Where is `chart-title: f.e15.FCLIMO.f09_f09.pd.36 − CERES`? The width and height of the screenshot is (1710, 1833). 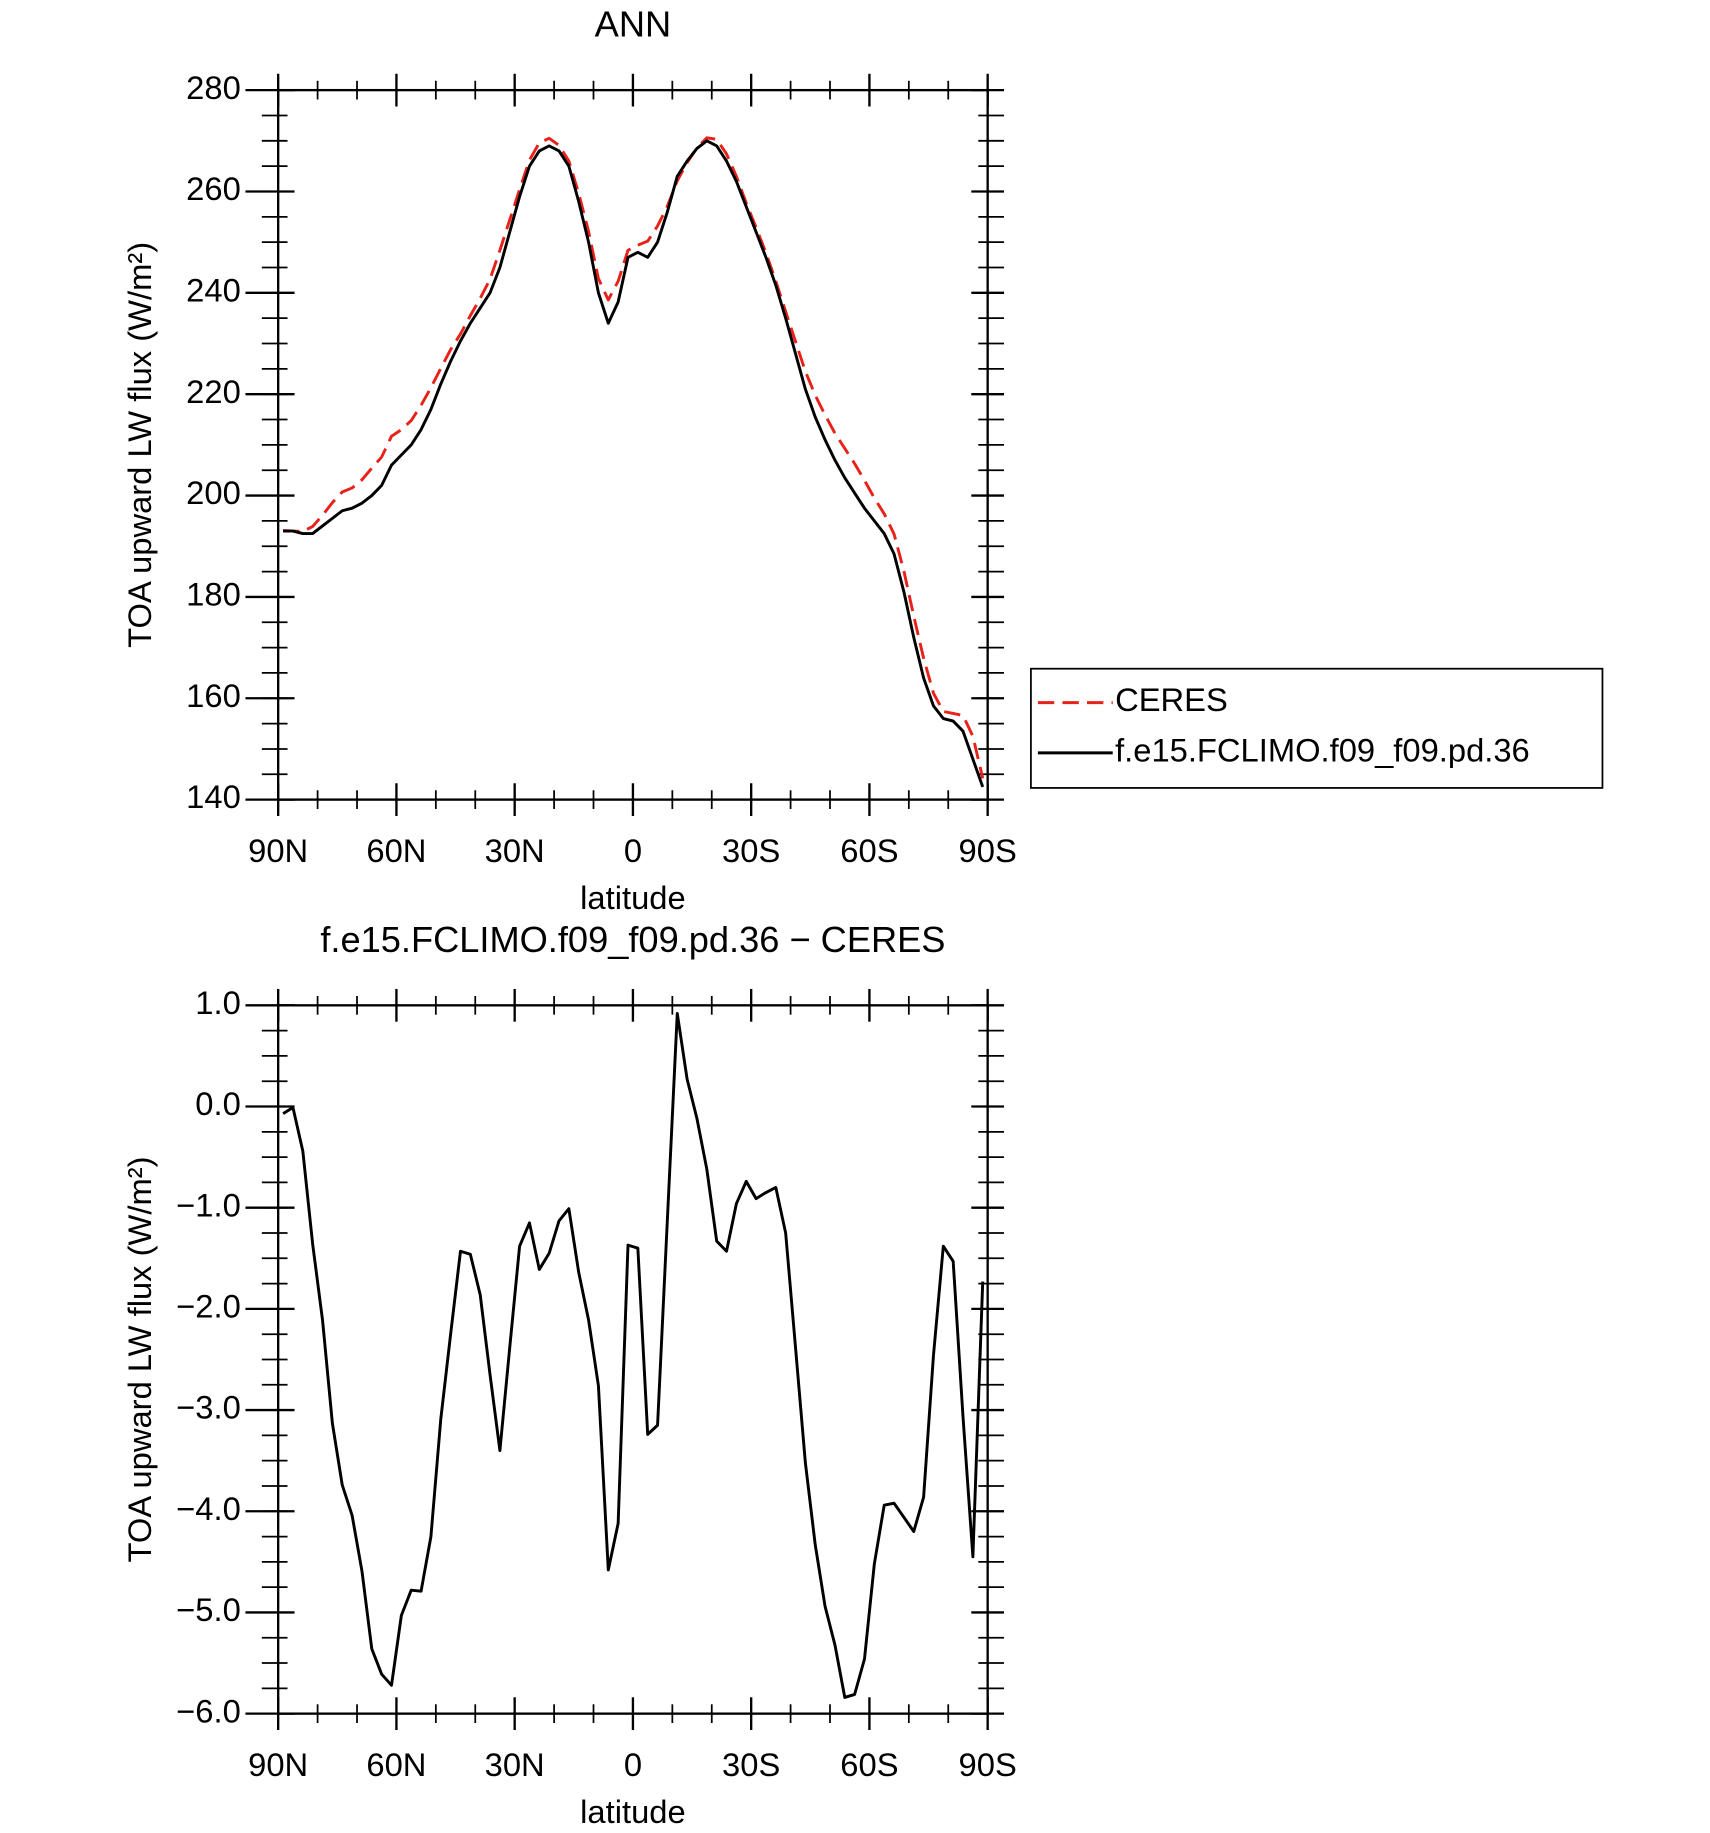 chart-title: f.e15.FCLIMO.f09_f09.pd.36 − CERES is located at coordinates (632, 939).